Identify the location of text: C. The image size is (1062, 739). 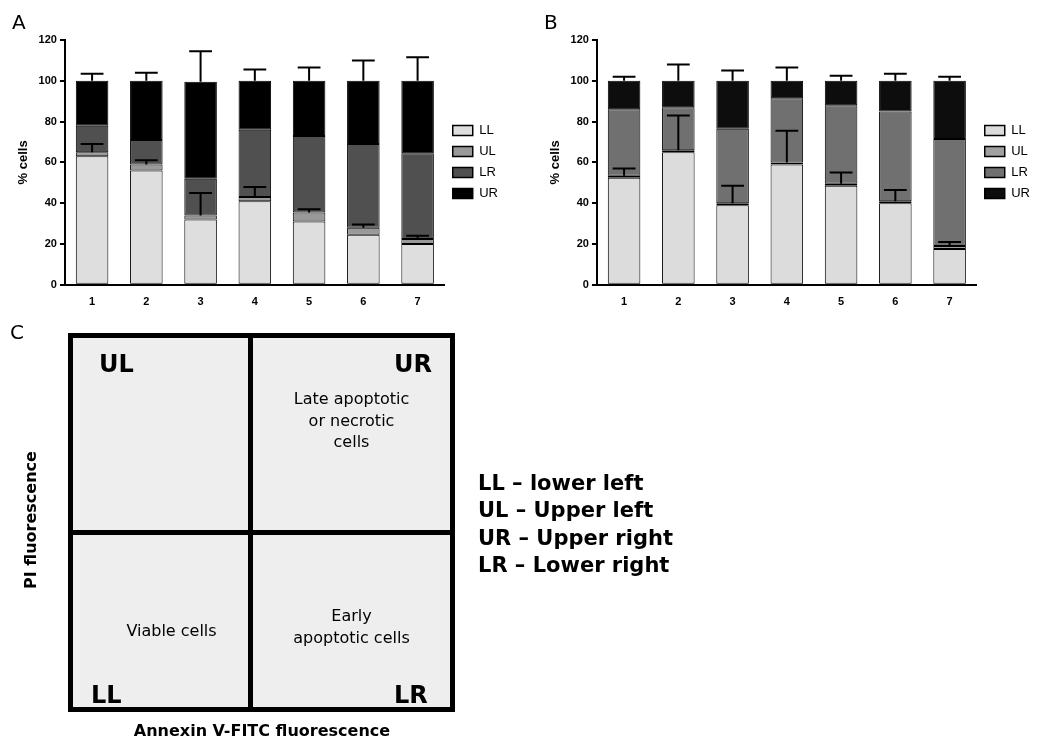
(17, 332).